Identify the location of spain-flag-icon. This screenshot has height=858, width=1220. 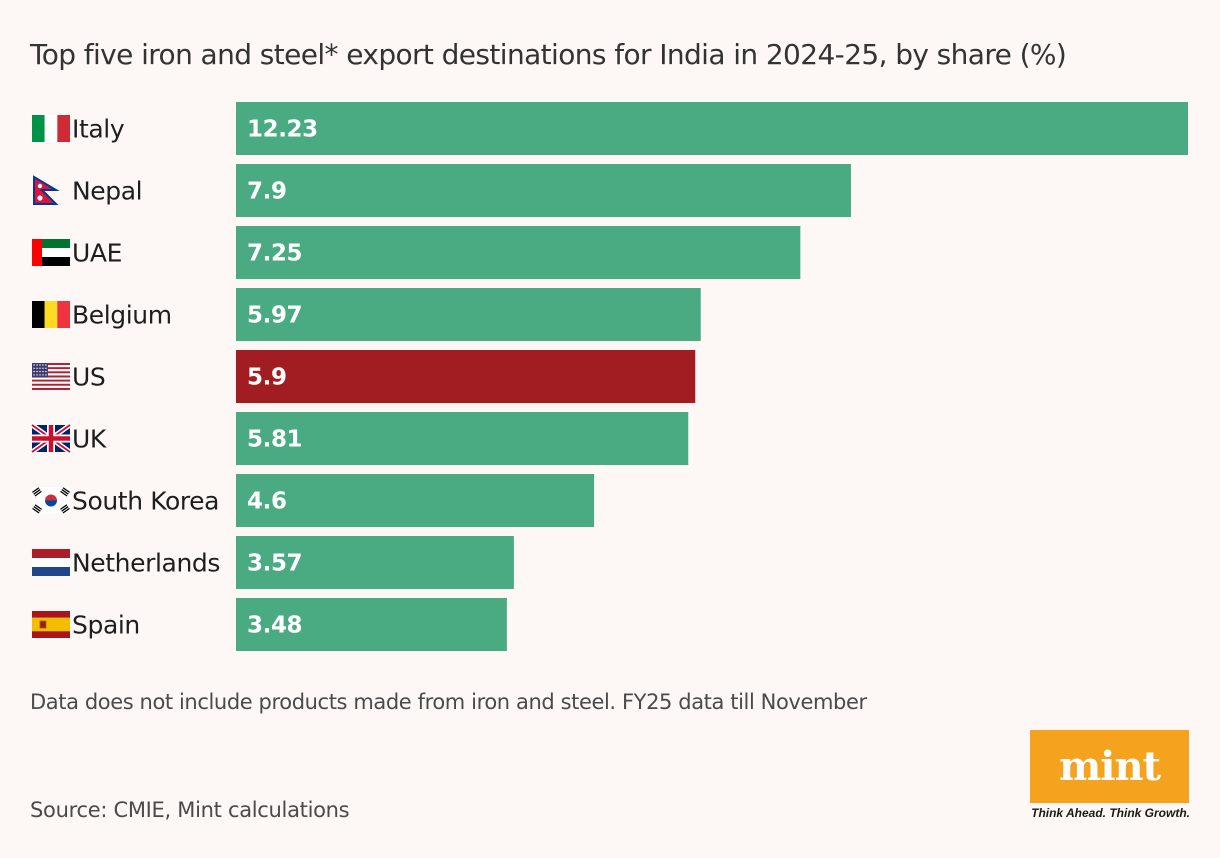
(51, 624).